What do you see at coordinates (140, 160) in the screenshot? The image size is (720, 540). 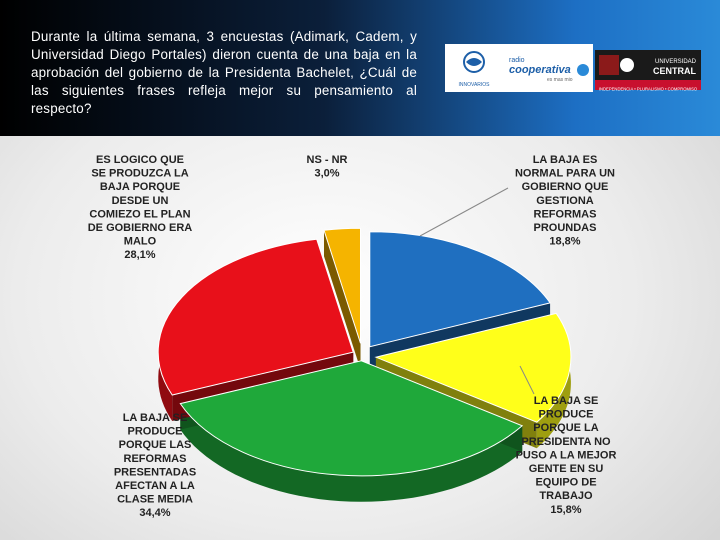 I see `slice-label-line: ES LOGICO QUE` at bounding box center [140, 160].